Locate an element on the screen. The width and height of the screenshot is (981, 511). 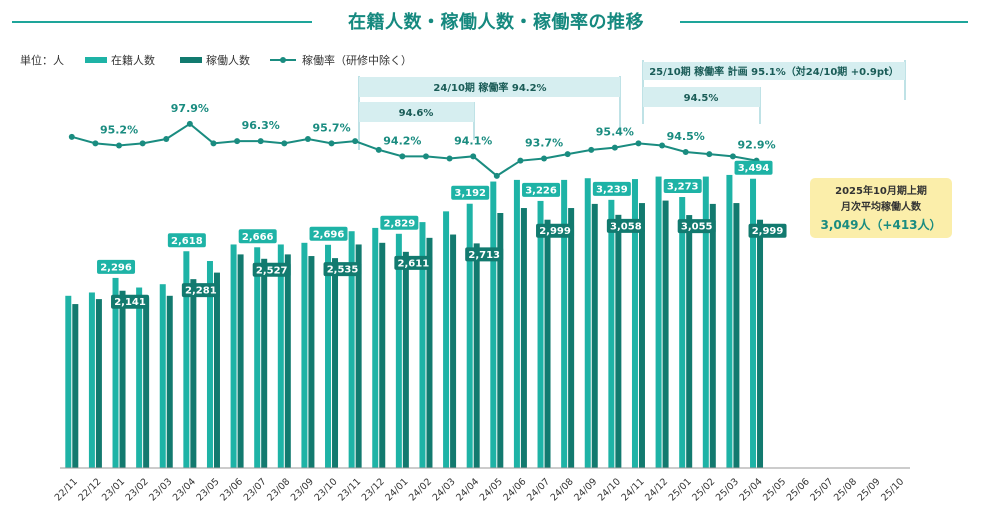
x-tick-label: 22/11 is located at coordinates (66, 489).